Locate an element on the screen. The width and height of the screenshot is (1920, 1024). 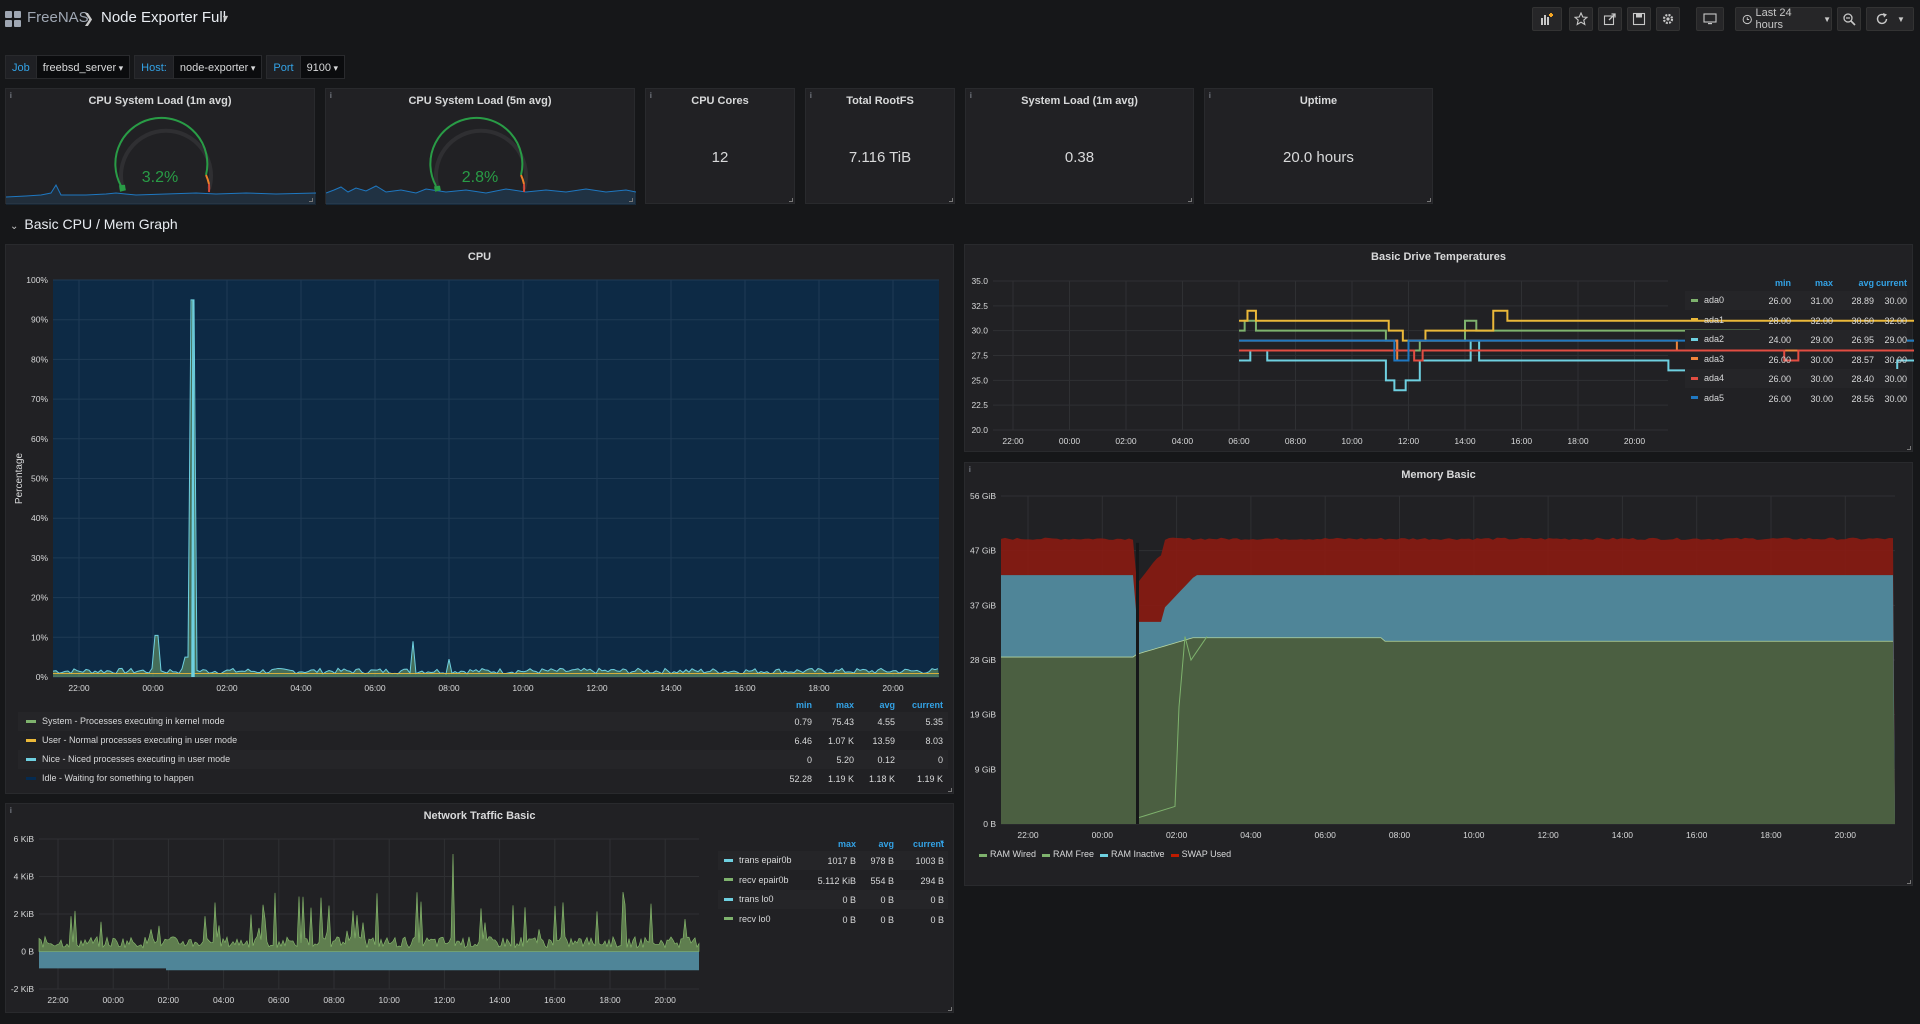
x-tick-label: 16:00 is located at coordinates (555, 1000).